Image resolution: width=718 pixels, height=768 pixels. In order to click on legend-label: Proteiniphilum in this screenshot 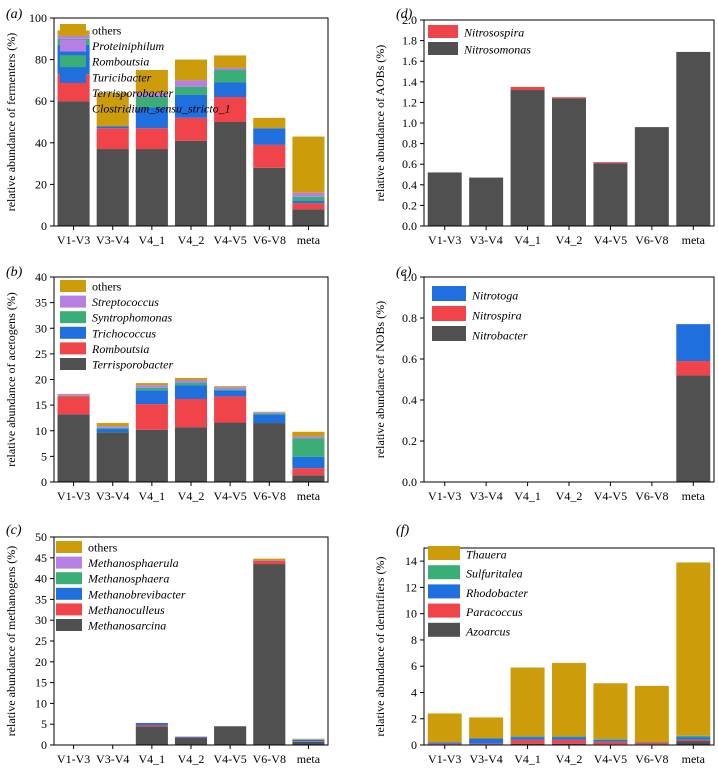, I will do `click(128, 46)`.